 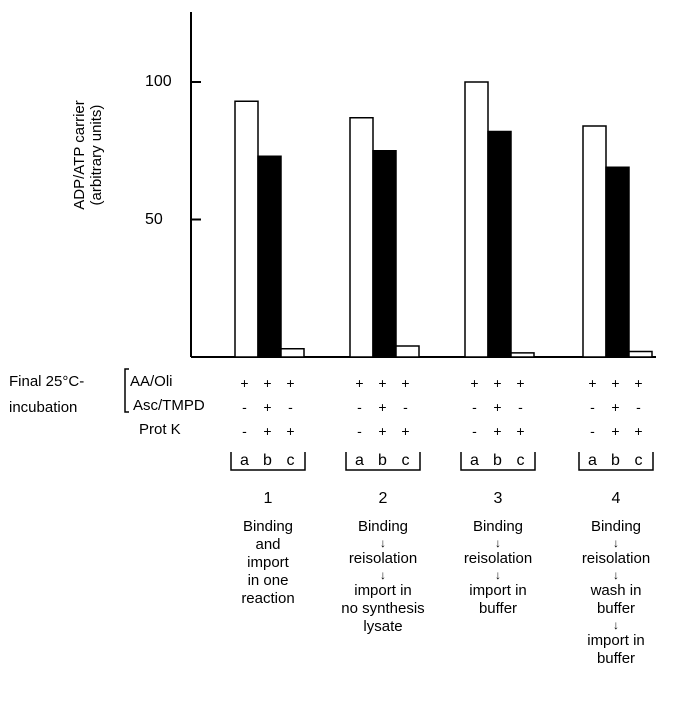 What do you see at coordinates (269, 256) in the screenshot?
I see `bar-1-b` at bounding box center [269, 256].